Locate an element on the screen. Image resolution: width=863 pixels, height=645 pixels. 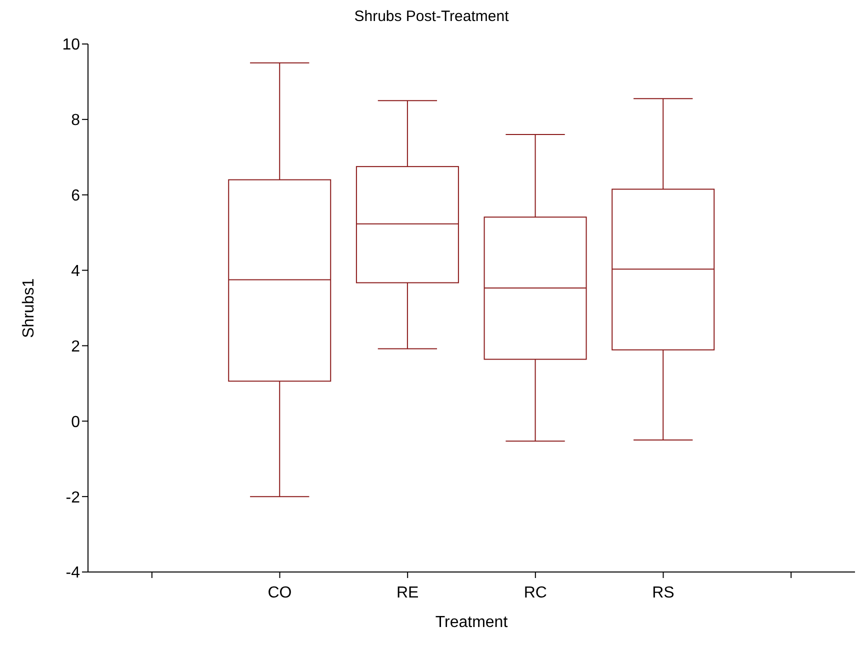
y-tick-label: 6 is located at coordinates (75, 196).